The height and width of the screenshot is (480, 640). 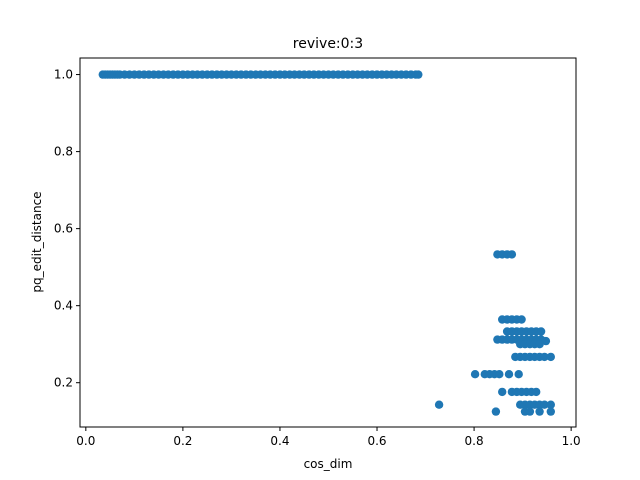 I want to click on x-tick-label: 0.2, so click(x=182, y=441).